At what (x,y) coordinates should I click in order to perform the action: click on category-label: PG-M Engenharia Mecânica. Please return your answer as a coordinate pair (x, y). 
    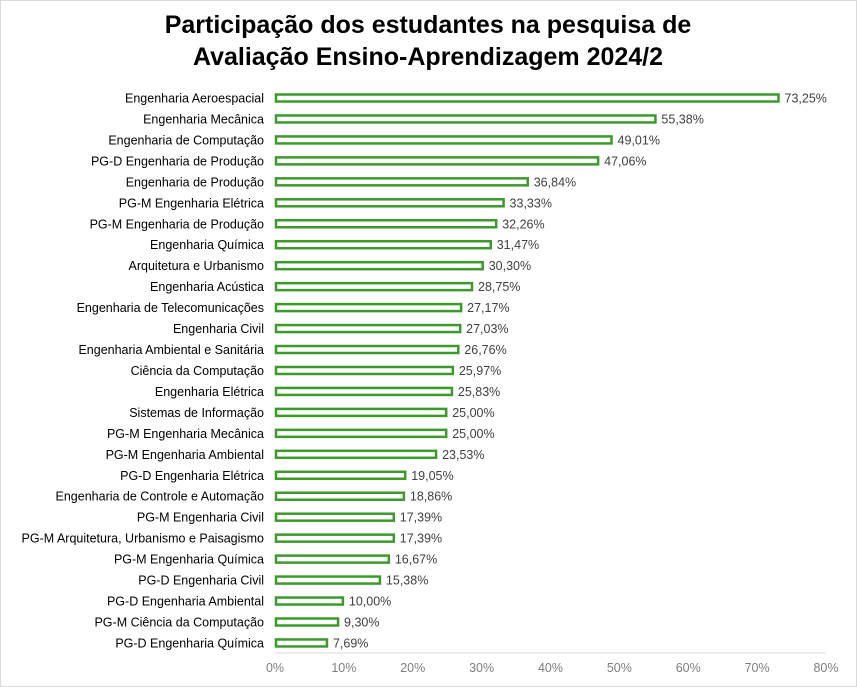
    Looking at the image, I should click on (185, 434).